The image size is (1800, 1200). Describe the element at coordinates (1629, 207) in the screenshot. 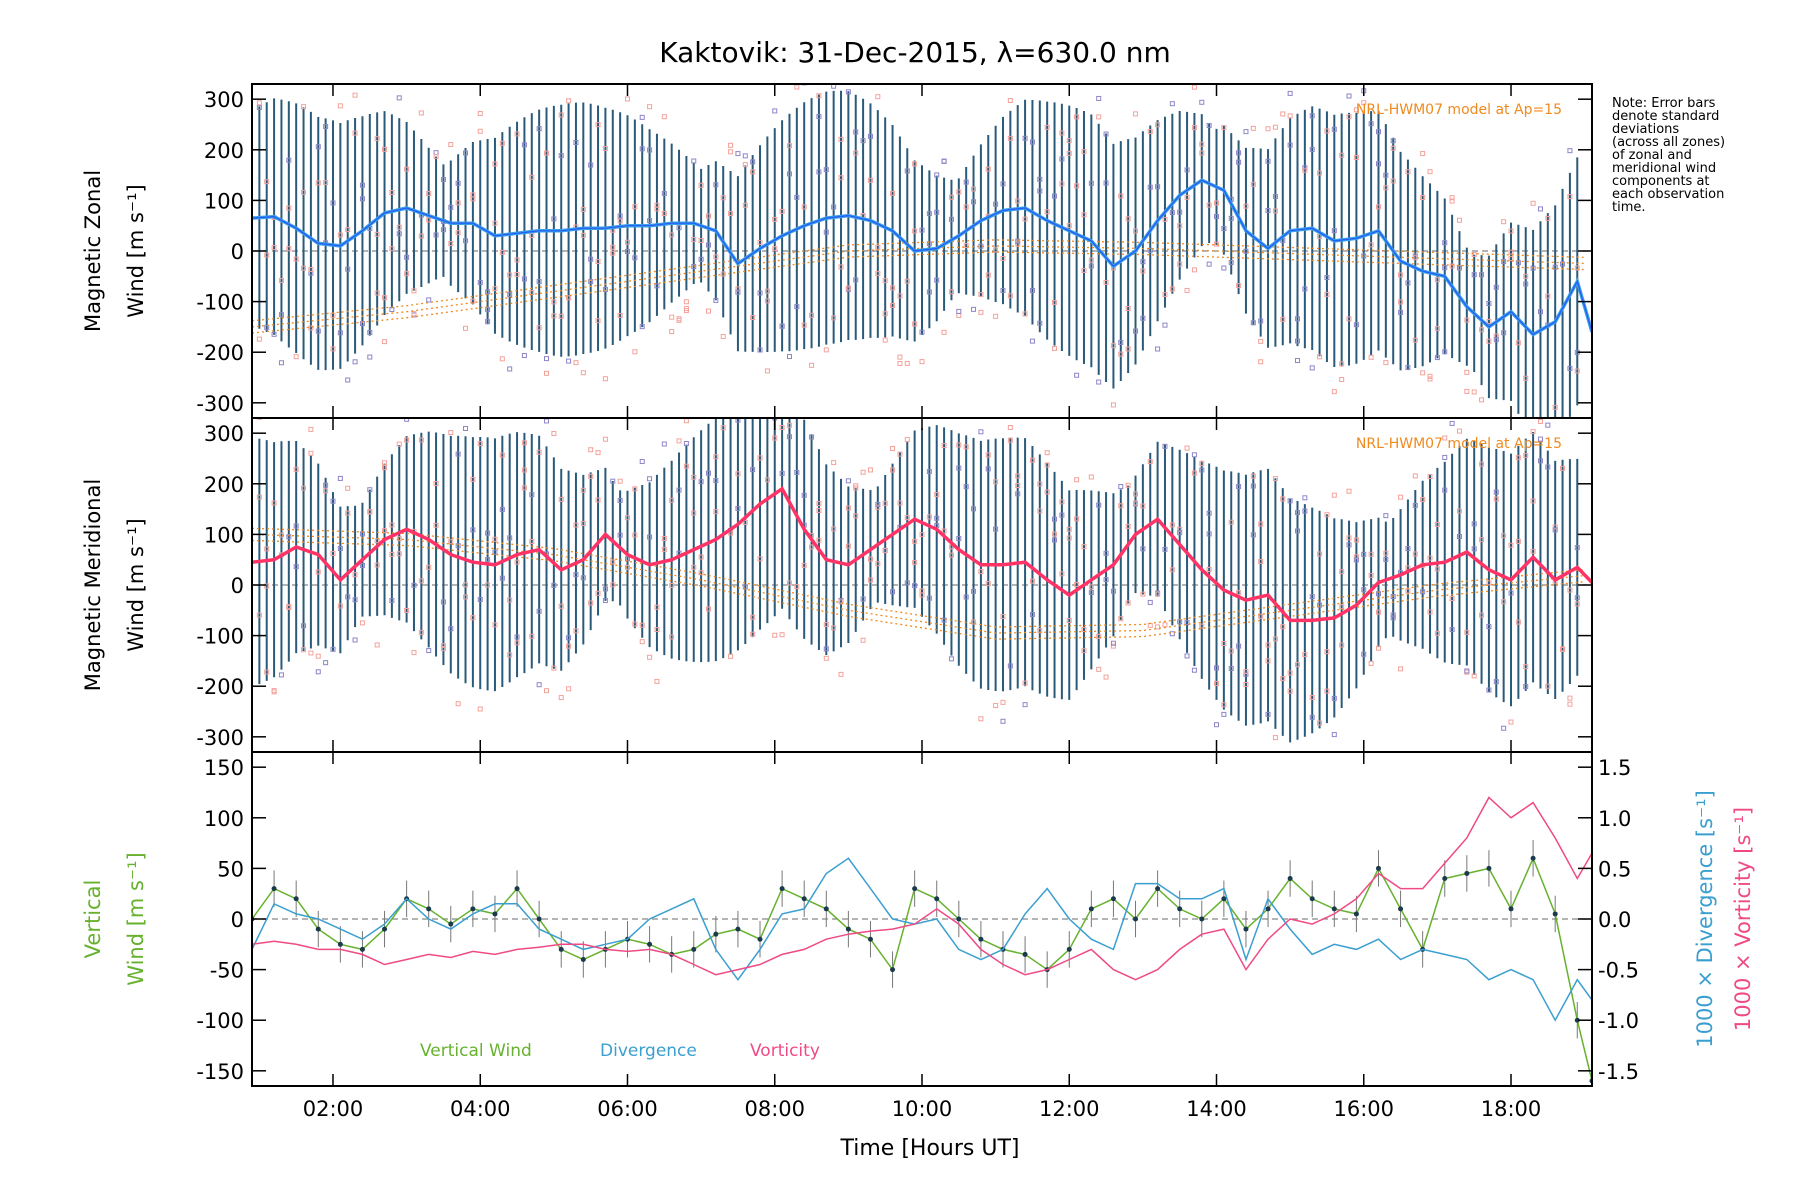

I see `note-line: time.` at that location.